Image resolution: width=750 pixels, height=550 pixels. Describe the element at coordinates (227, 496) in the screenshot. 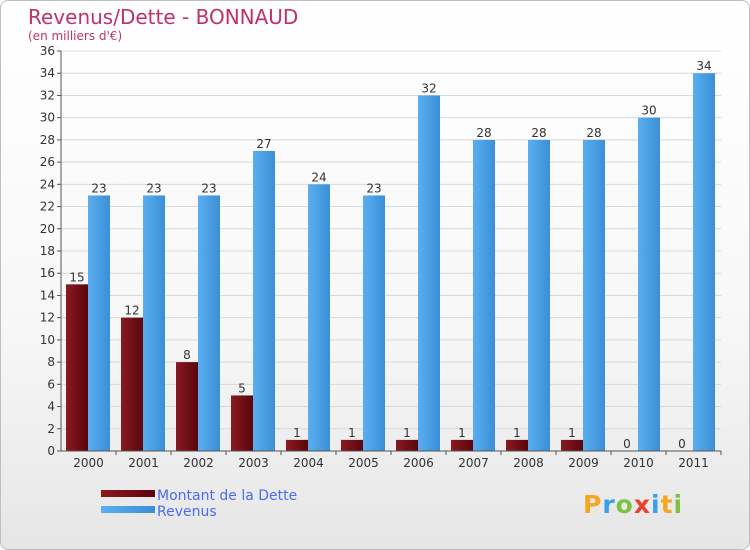

I see `legend-label-debt: Montant de la Dette` at that location.